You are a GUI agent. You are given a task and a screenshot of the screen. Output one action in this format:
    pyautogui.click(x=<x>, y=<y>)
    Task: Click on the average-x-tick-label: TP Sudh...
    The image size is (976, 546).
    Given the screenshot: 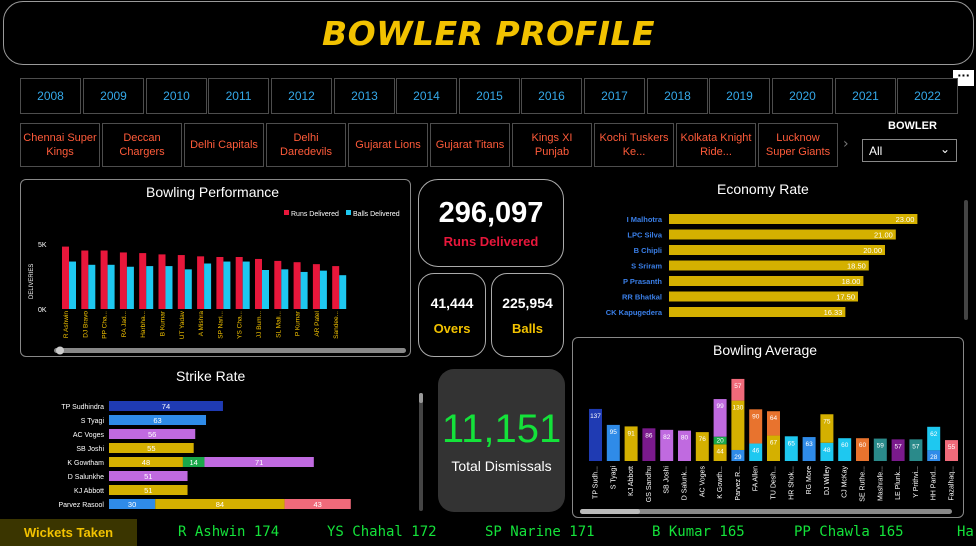 What is the action you would take?
    pyautogui.click(x=596, y=482)
    